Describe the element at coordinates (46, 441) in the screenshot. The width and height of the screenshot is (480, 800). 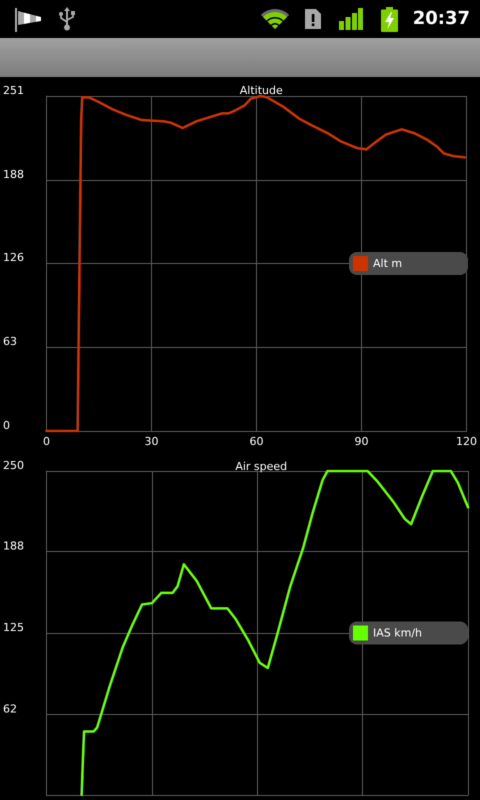
I see `x-tick-label: 0` at that location.